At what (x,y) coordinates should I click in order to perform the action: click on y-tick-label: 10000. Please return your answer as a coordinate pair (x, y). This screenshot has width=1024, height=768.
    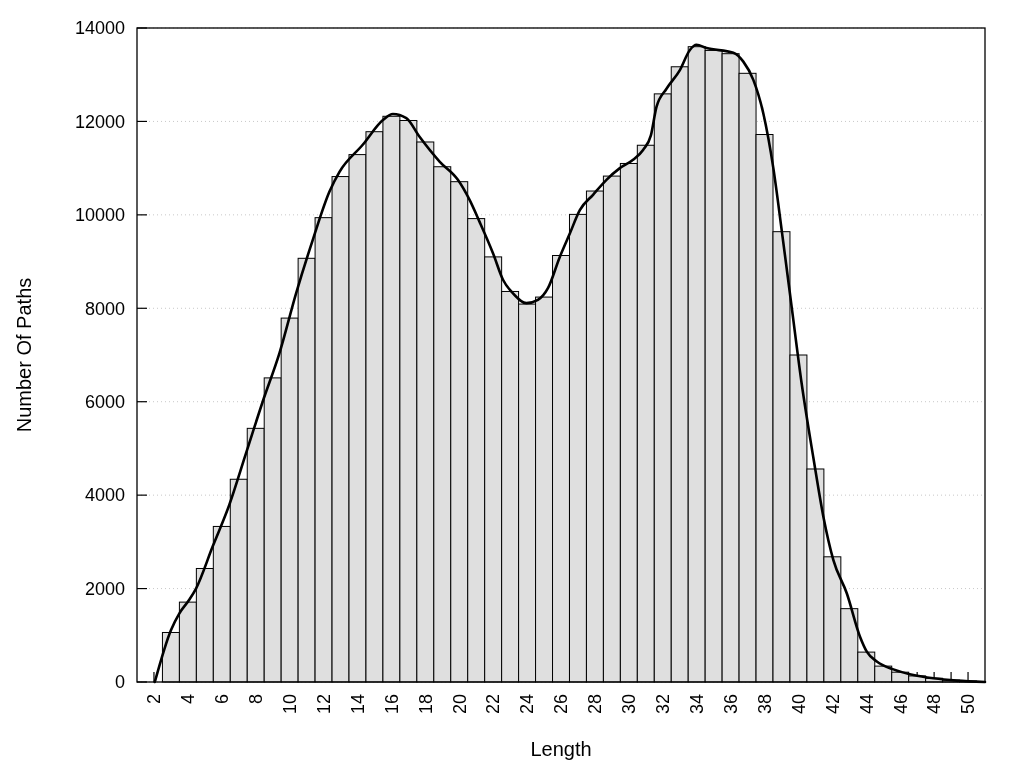
    Looking at the image, I should click on (99, 215).